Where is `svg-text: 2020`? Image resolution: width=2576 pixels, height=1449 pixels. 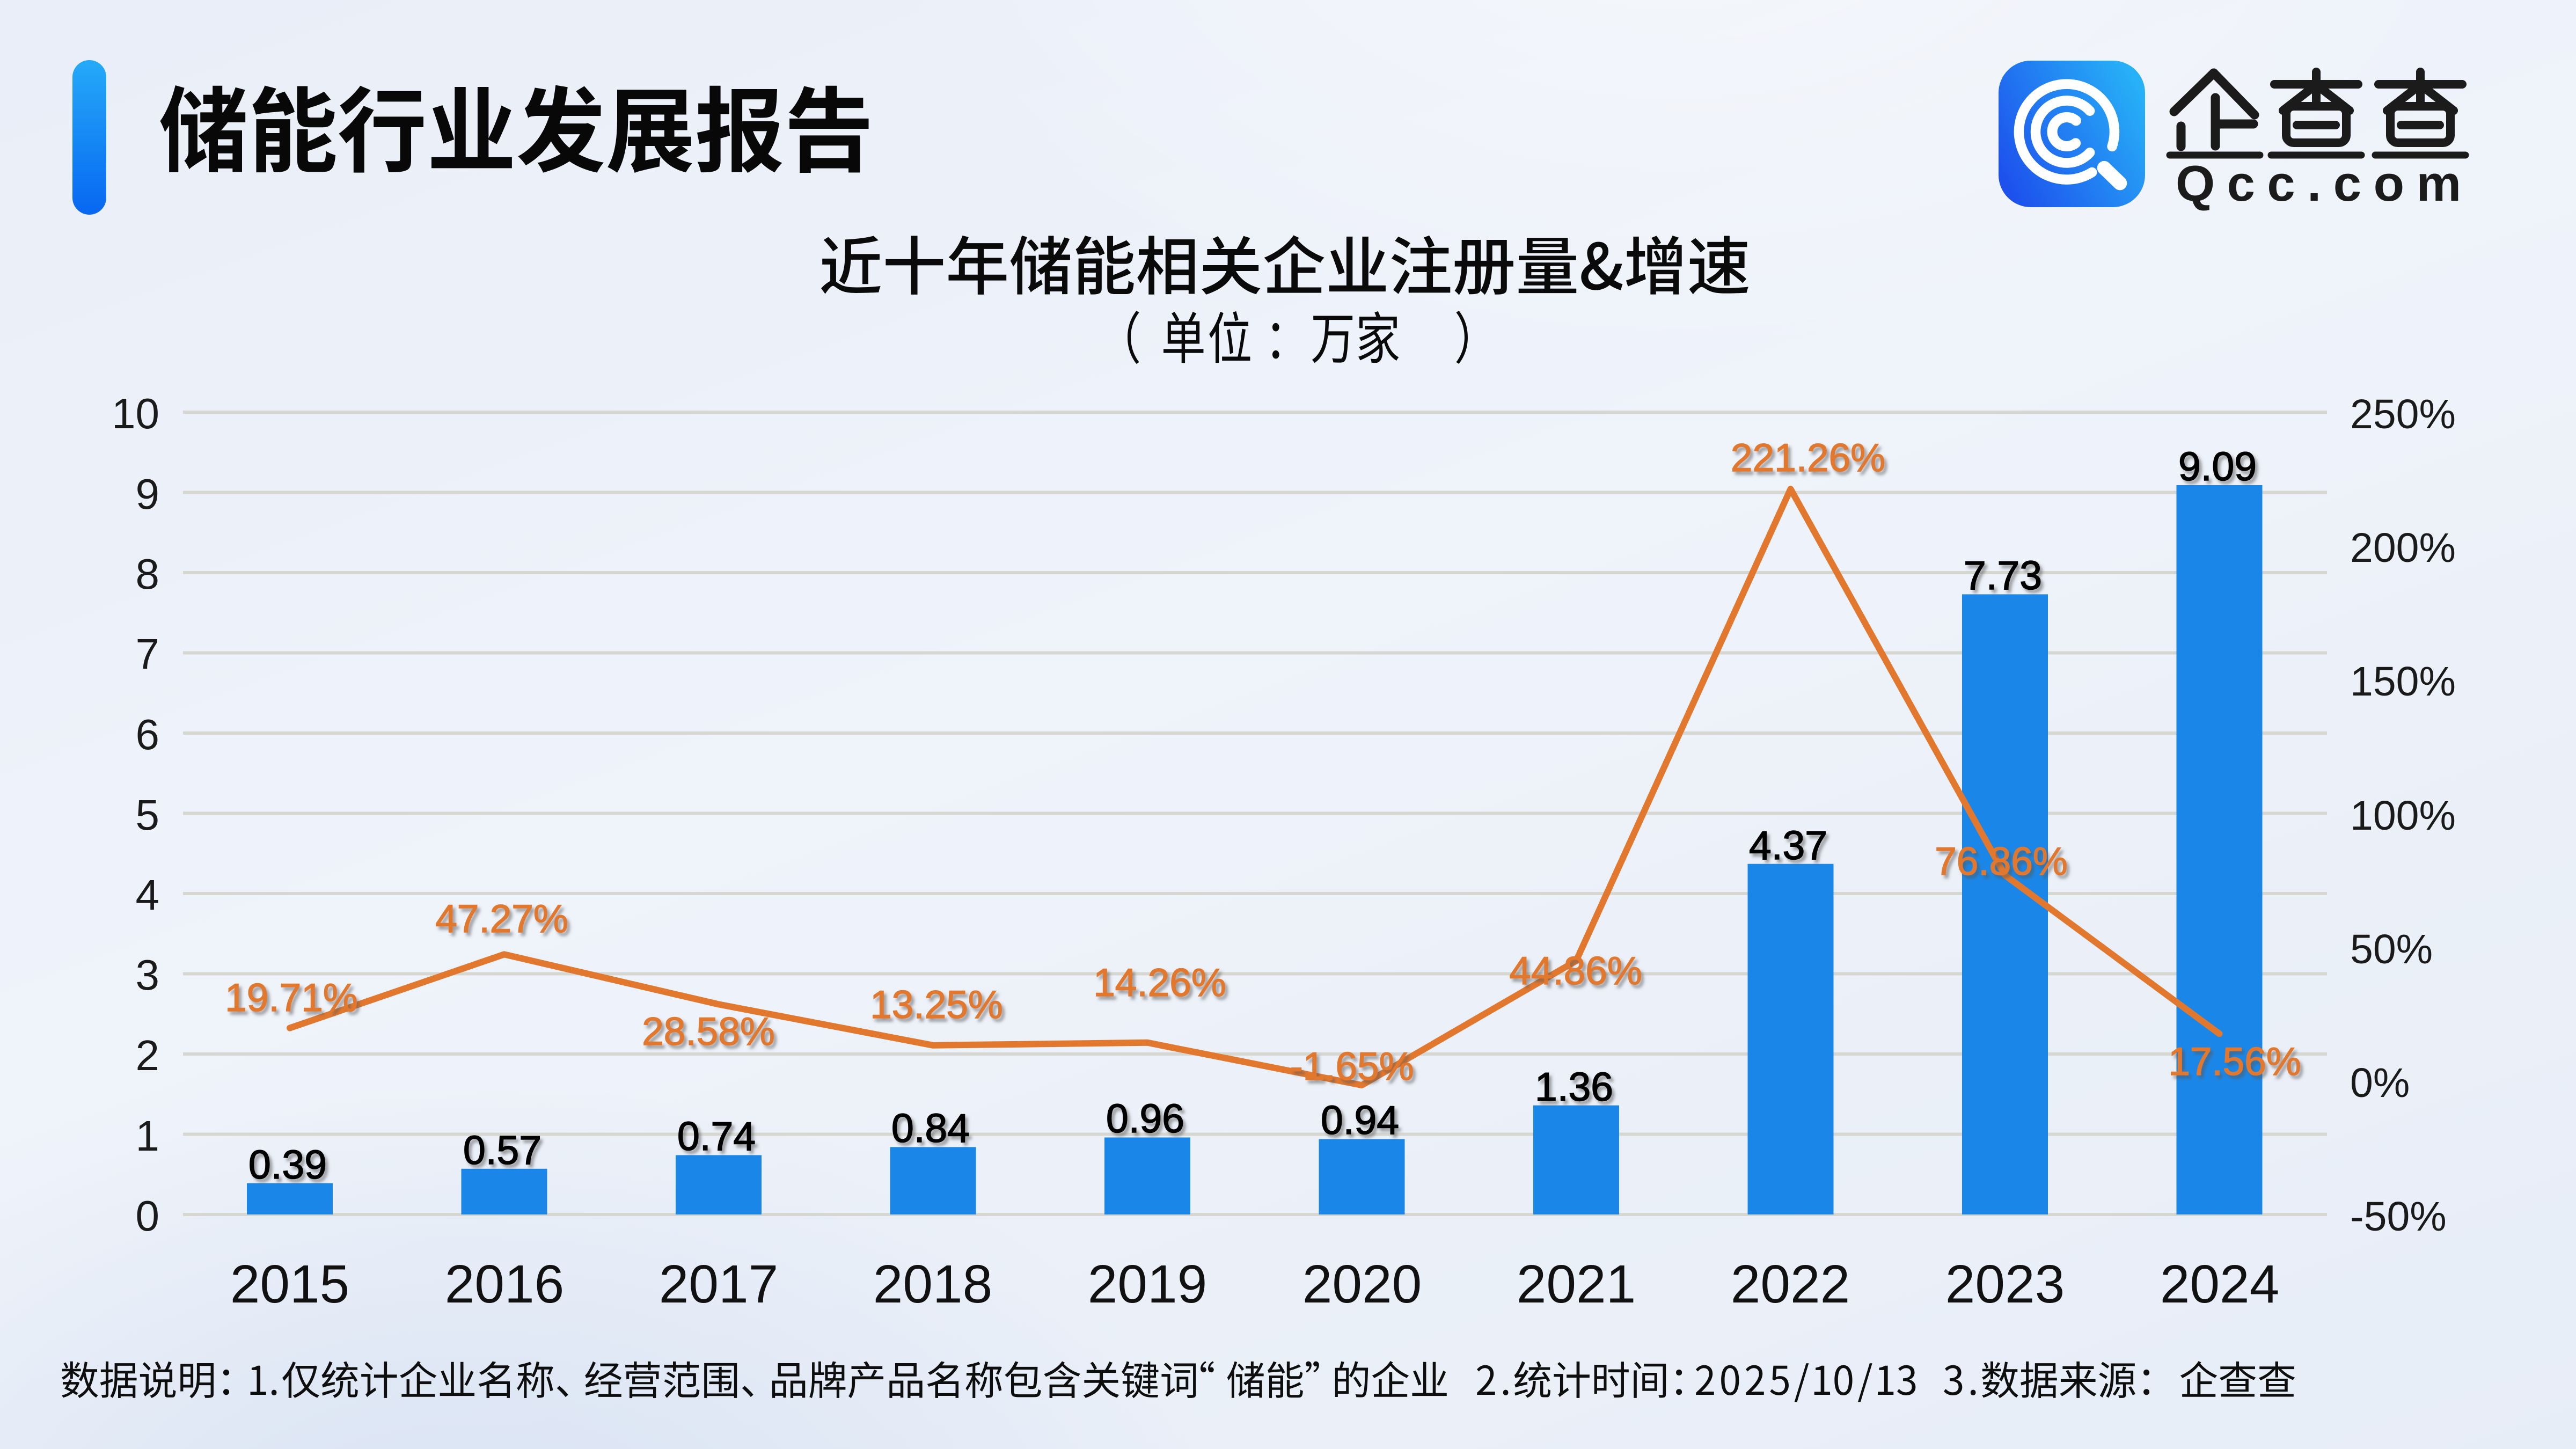
svg-text: 2020 is located at coordinates (1362, 1284).